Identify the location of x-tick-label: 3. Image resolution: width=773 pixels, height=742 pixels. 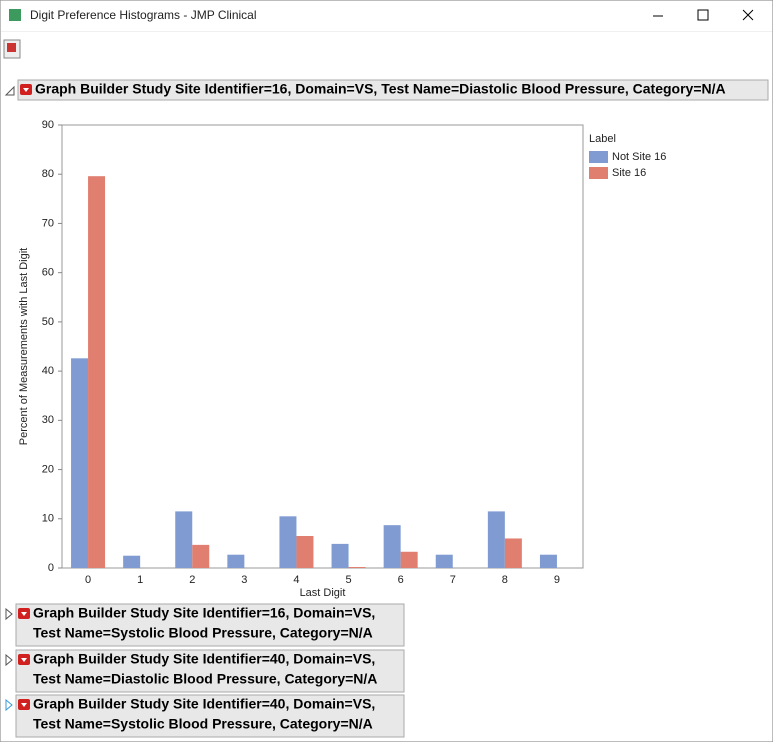
(244, 580).